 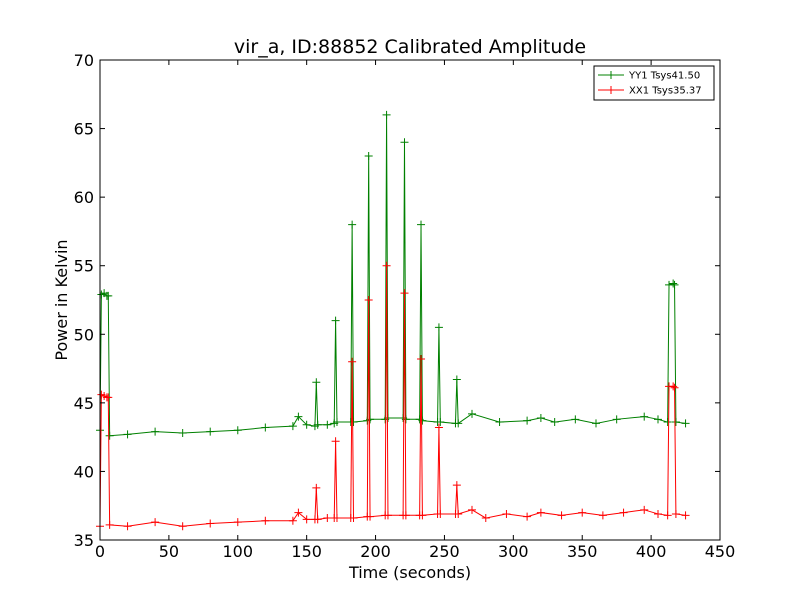 I want to click on legend-item: YY1 Tsys41.50, so click(x=649, y=76).